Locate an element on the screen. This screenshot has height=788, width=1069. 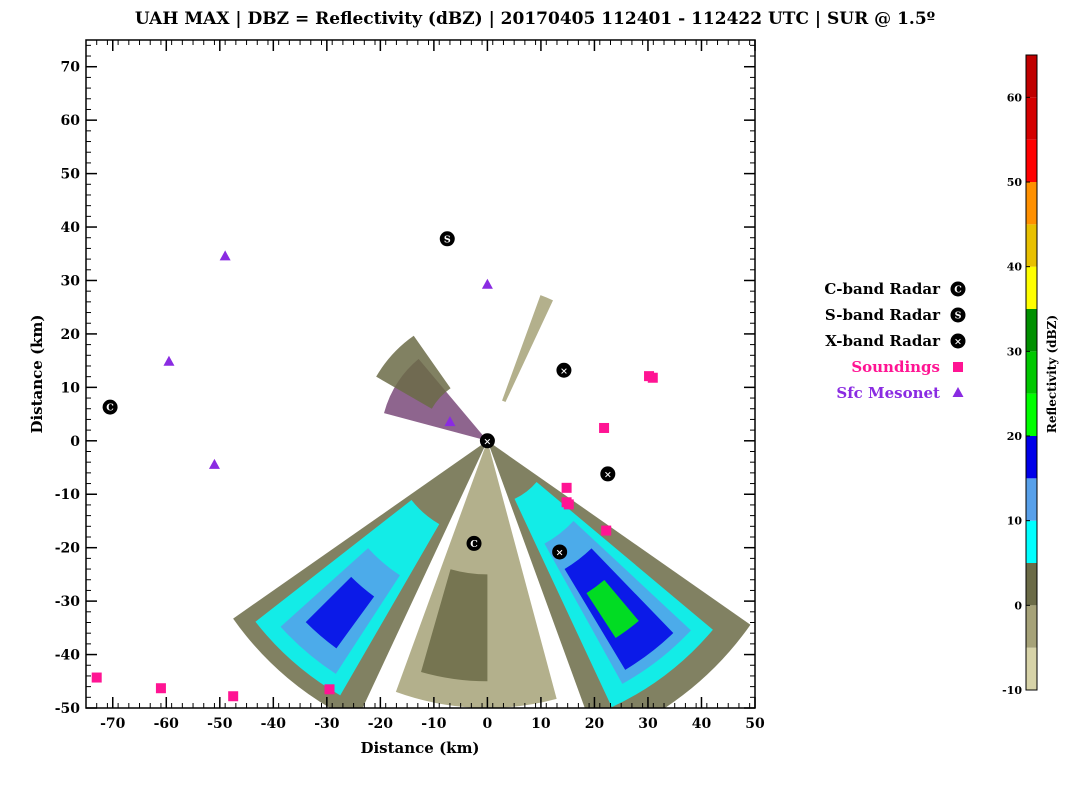
x-tick-label: -50 is located at coordinates (220, 724).